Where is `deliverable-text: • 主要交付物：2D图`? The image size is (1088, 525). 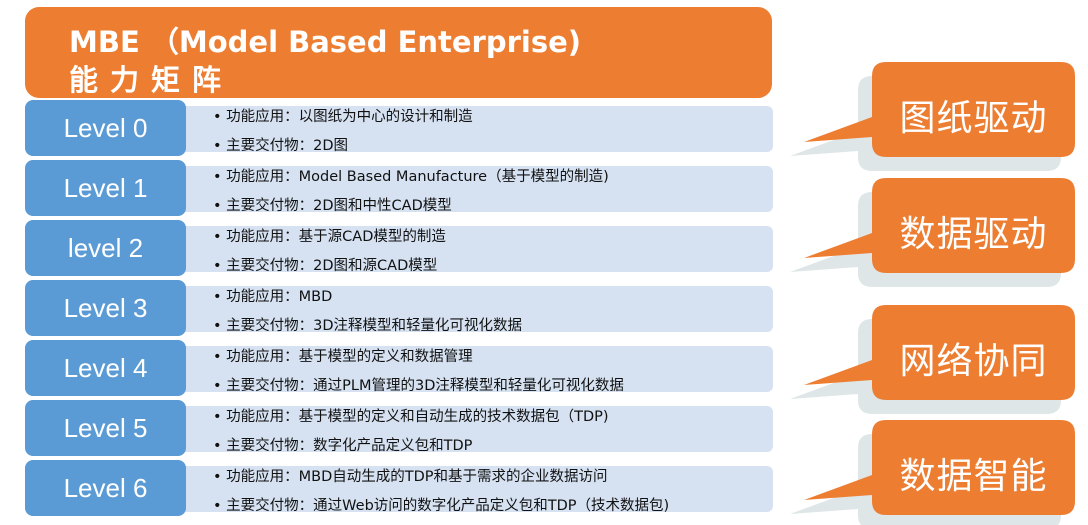
deliverable-text: • 主要交付物：2D图 is located at coordinates (281, 146).